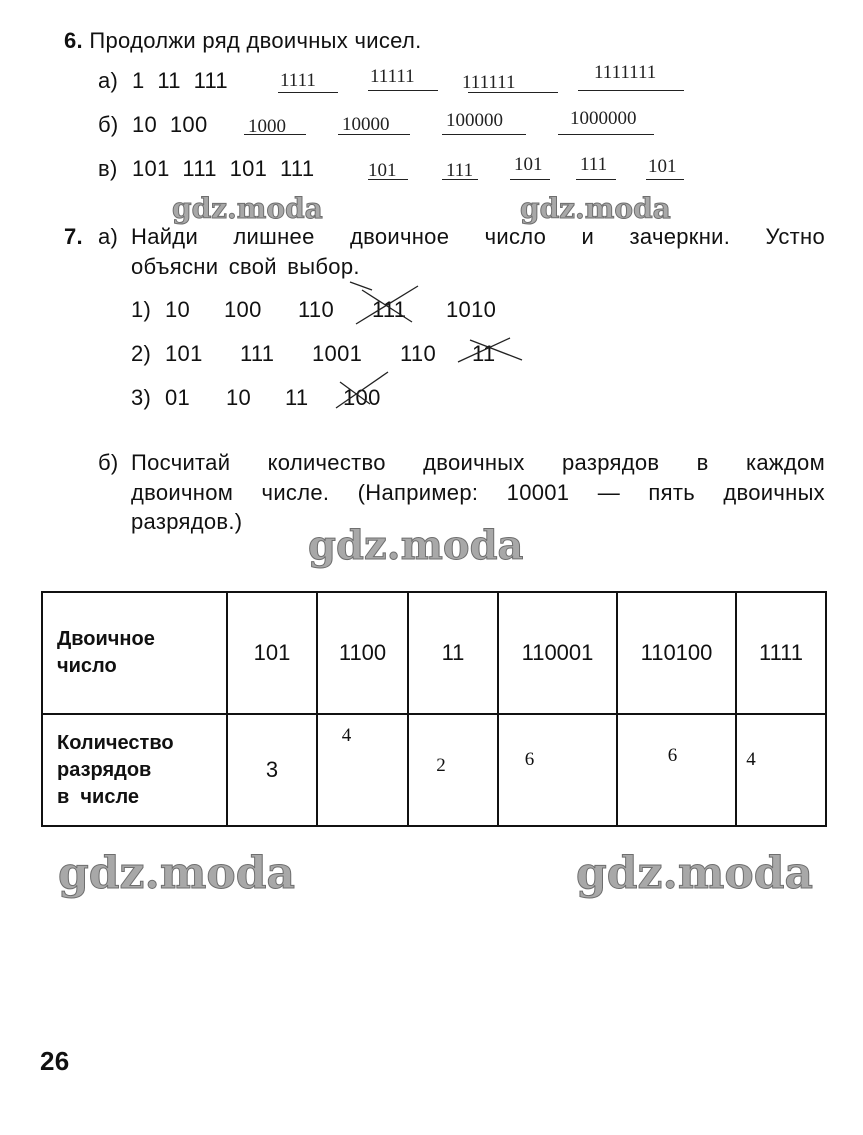 The width and height of the screenshot is (863, 1135). I want to click on task6b-given: 10 100, so click(170, 124).